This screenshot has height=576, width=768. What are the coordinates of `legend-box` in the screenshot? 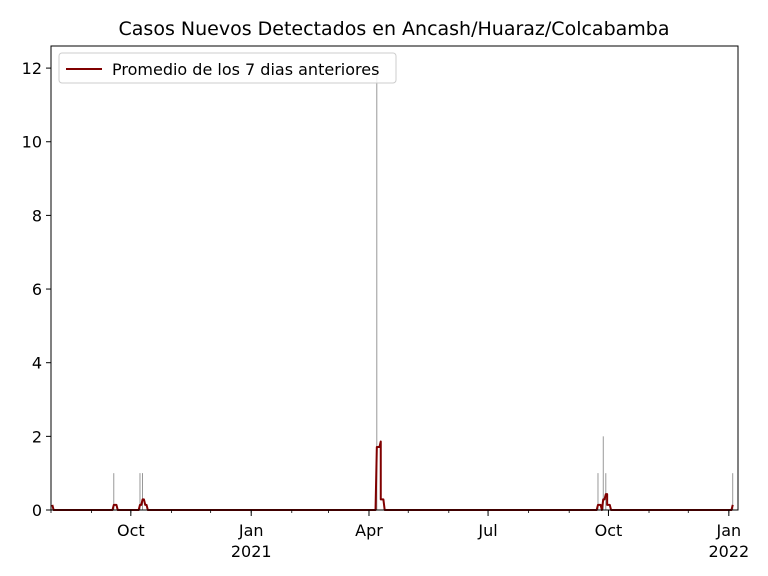 It's located at (227, 68).